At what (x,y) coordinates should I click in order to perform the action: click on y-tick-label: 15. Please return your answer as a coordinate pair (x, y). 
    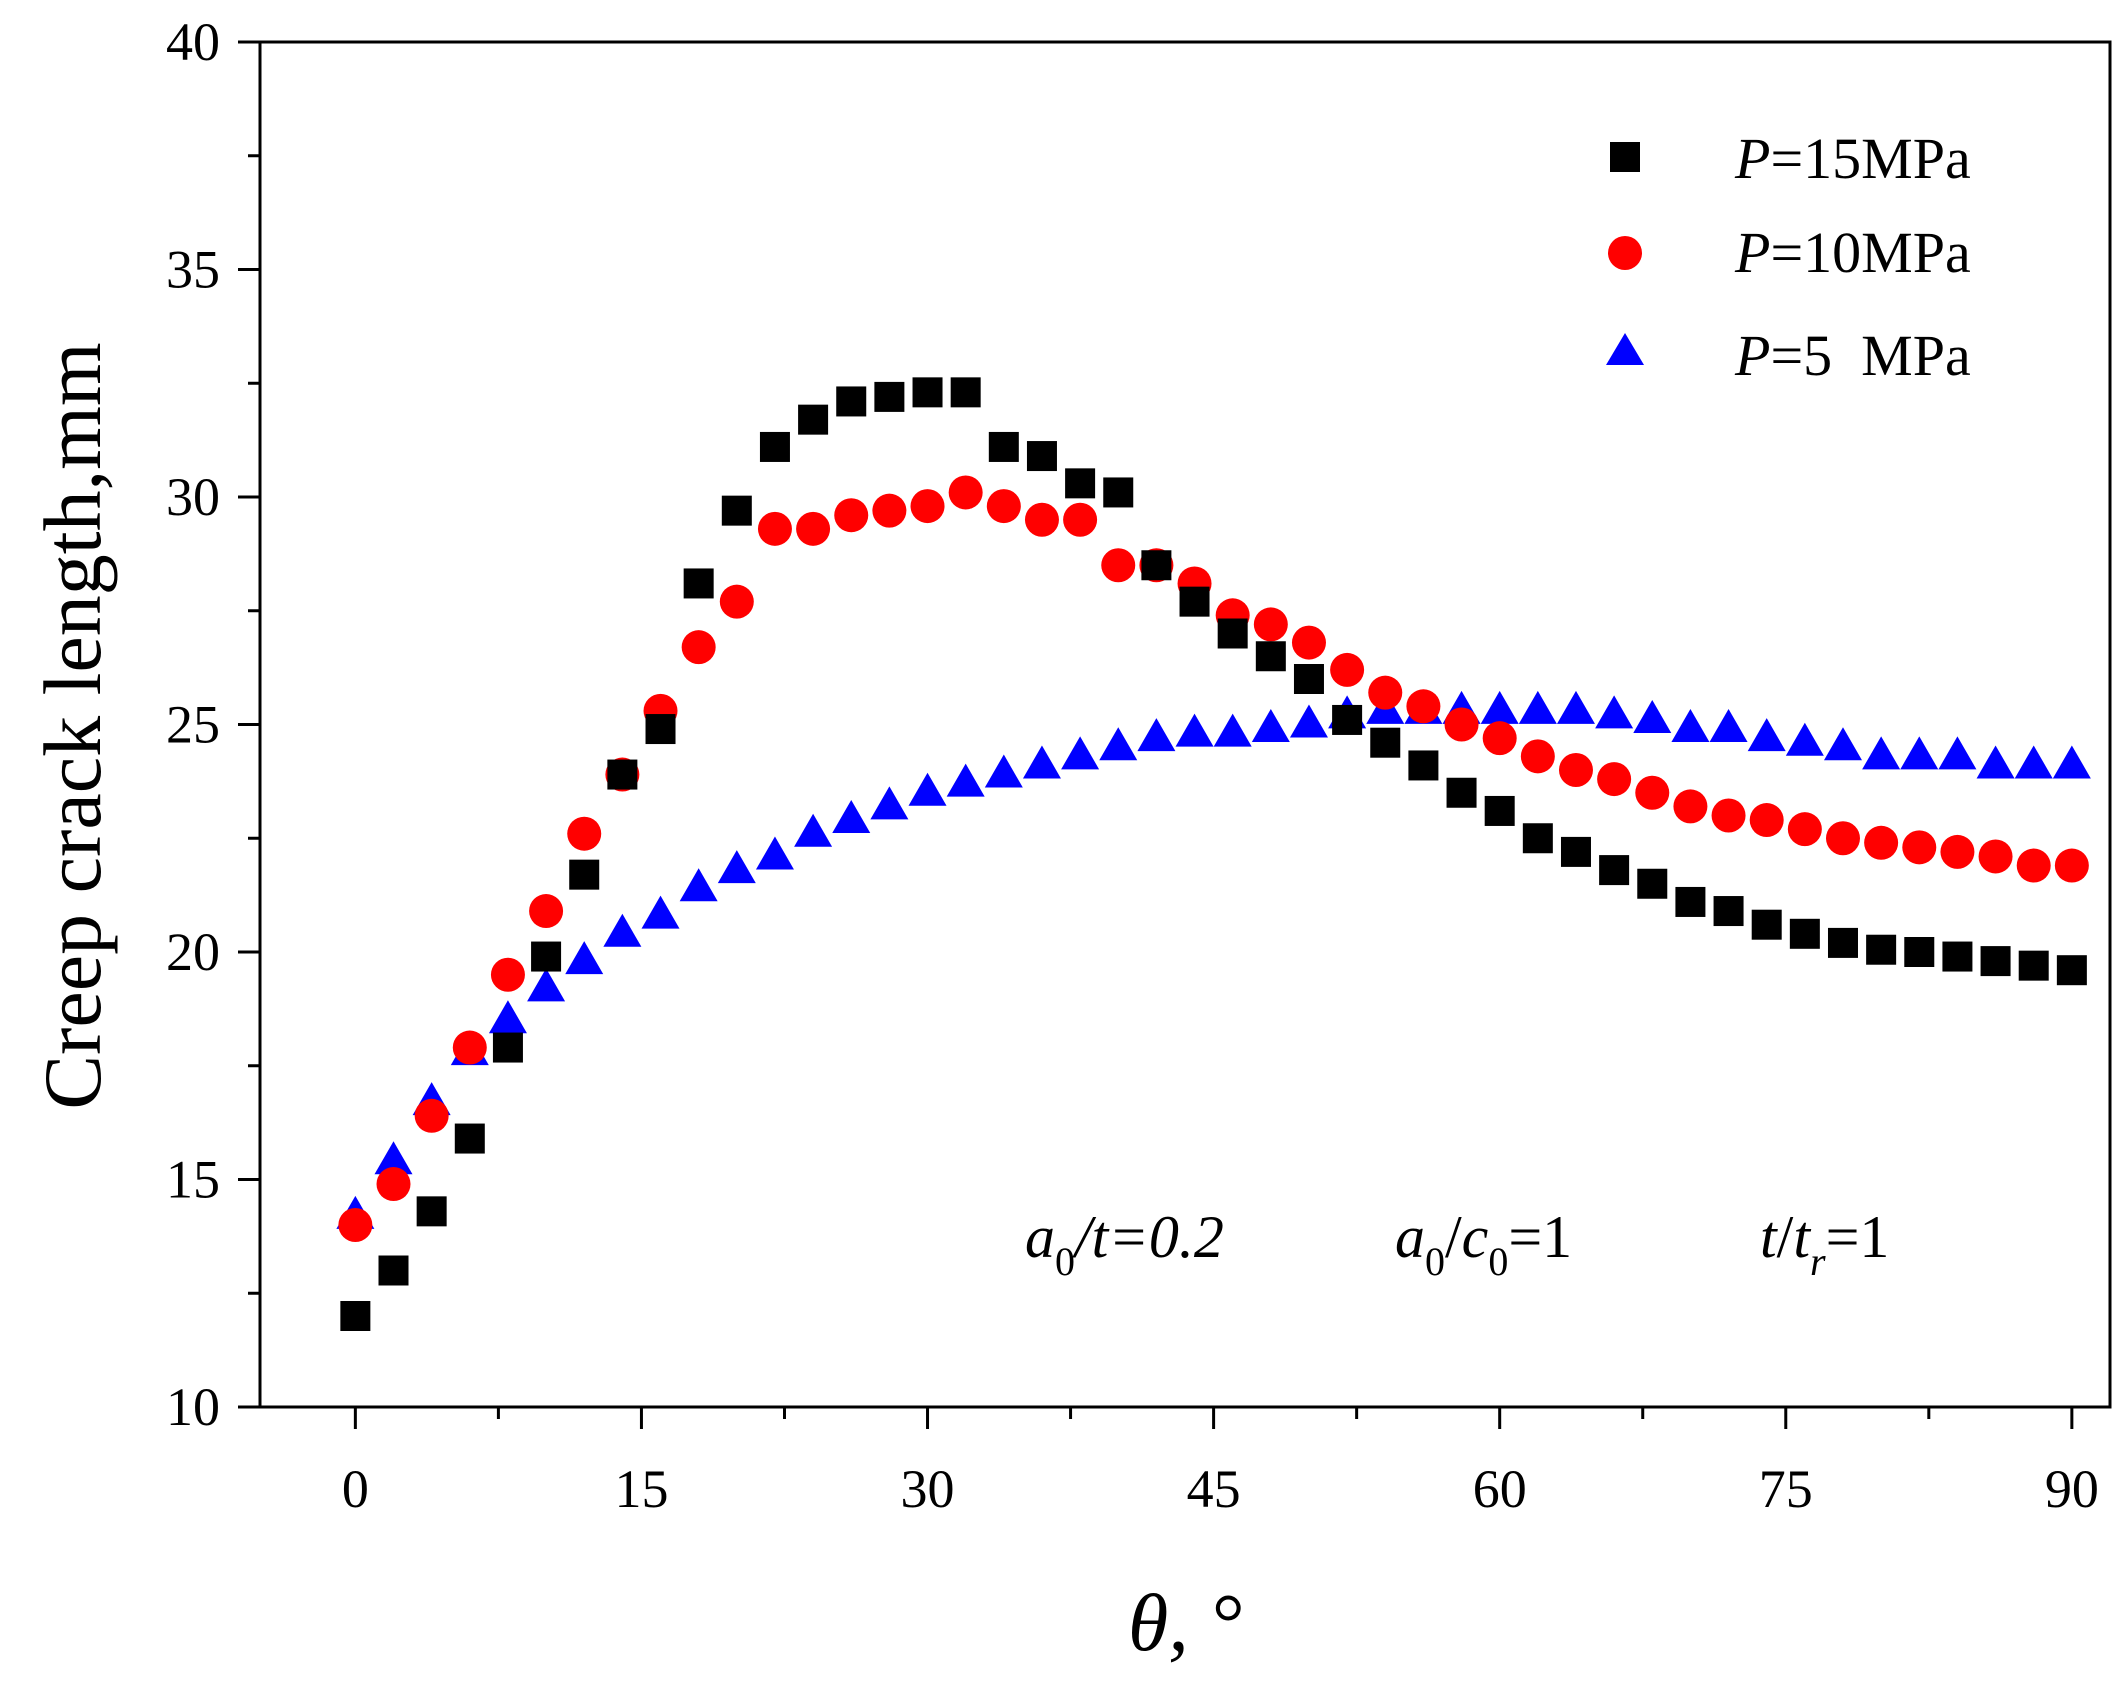
    Looking at the image, I should click on (193, 1180).